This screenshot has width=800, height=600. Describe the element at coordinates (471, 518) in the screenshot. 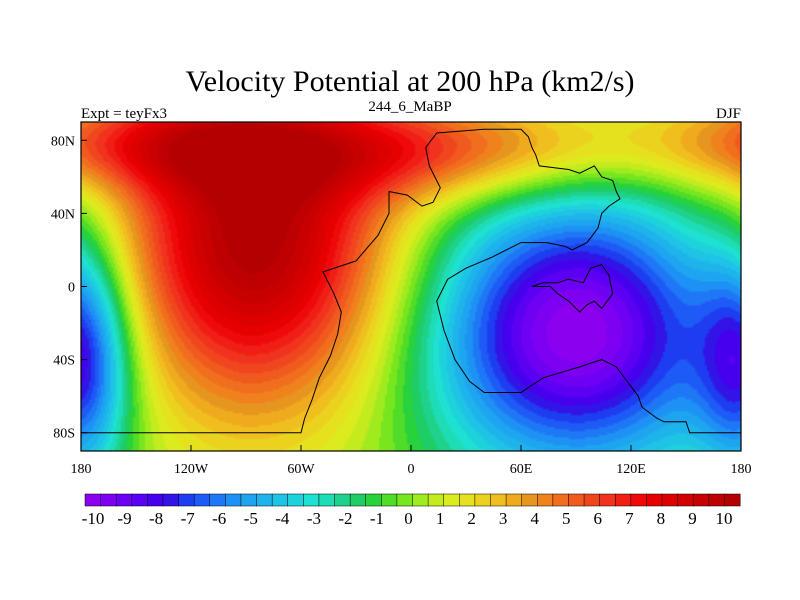

I see `colorbar-label: 2` at that location.